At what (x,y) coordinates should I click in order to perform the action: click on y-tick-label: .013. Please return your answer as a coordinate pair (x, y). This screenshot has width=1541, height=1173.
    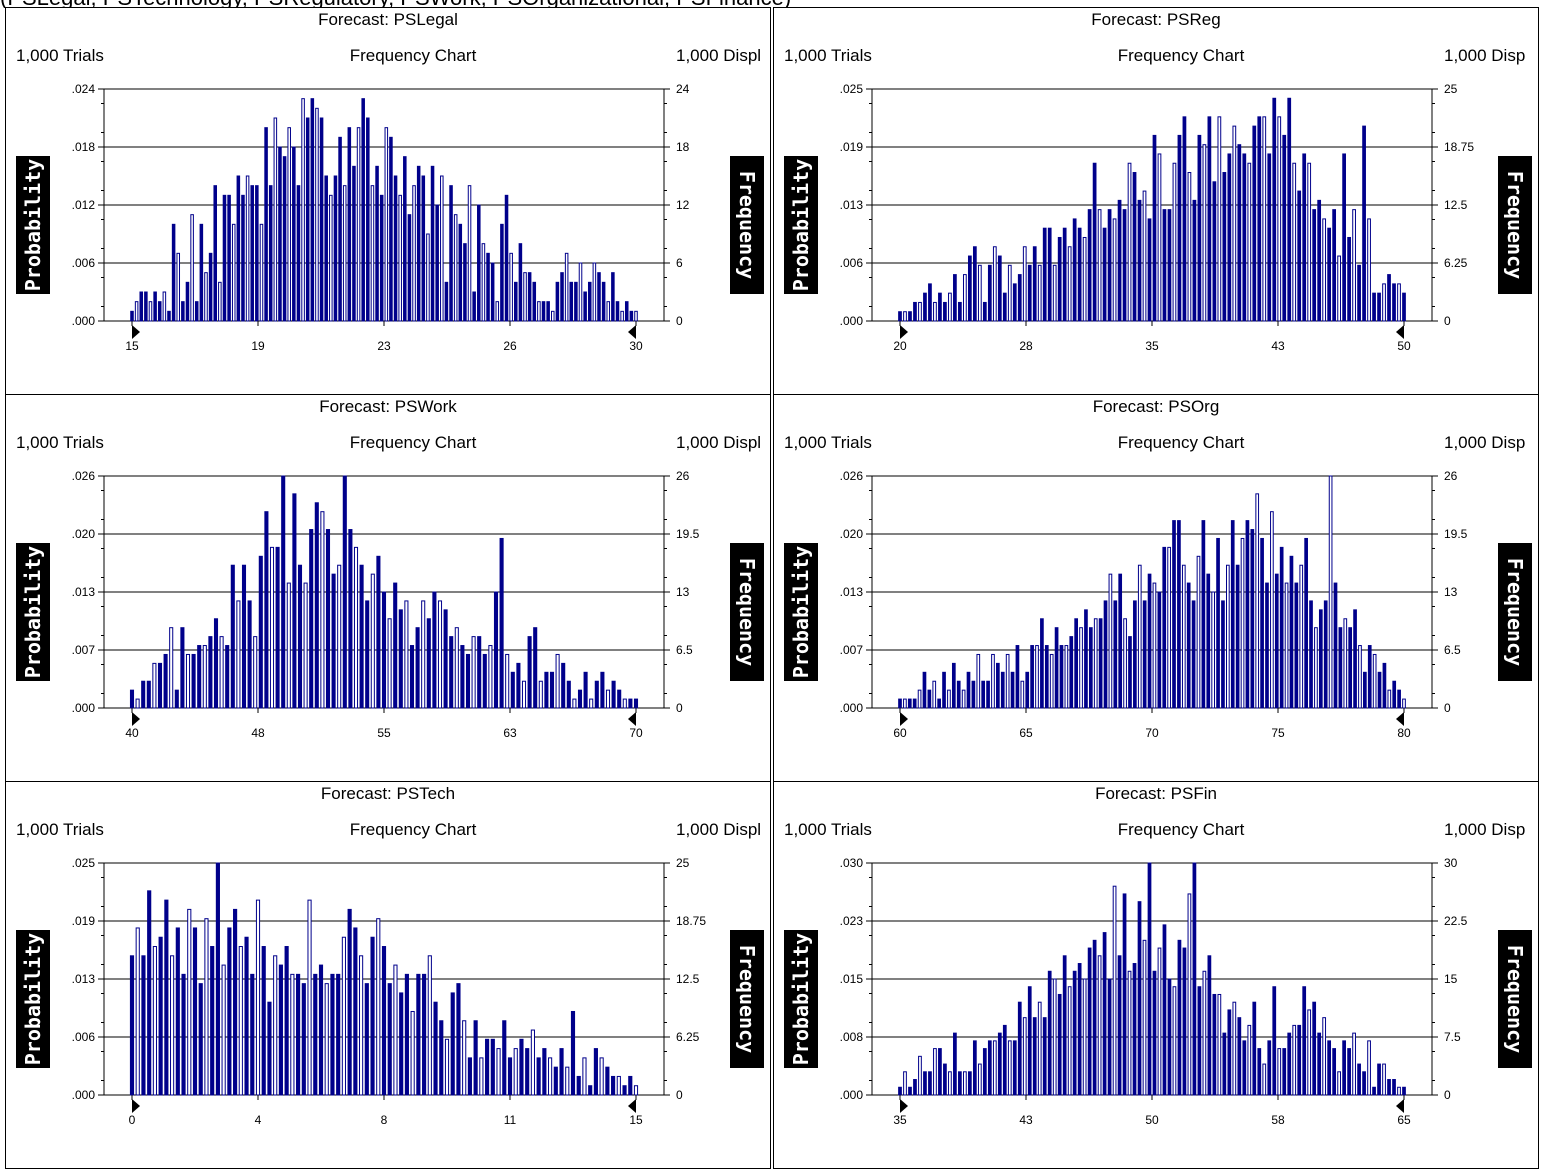
    Looking at the image, I should click on (84, 979).